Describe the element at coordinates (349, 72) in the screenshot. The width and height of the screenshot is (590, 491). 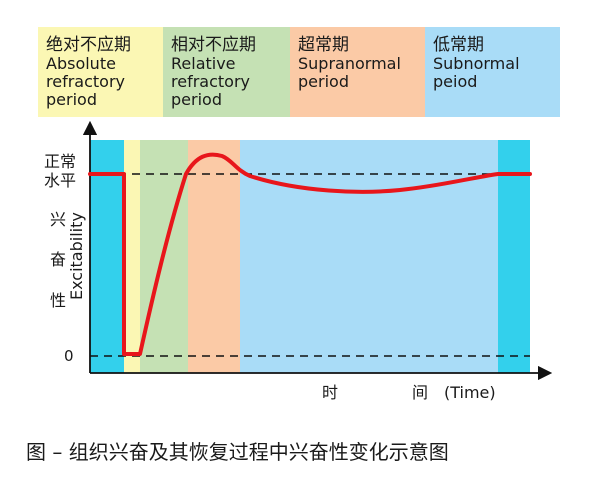
I see `legend-en-label: Supranormal period` at that location.